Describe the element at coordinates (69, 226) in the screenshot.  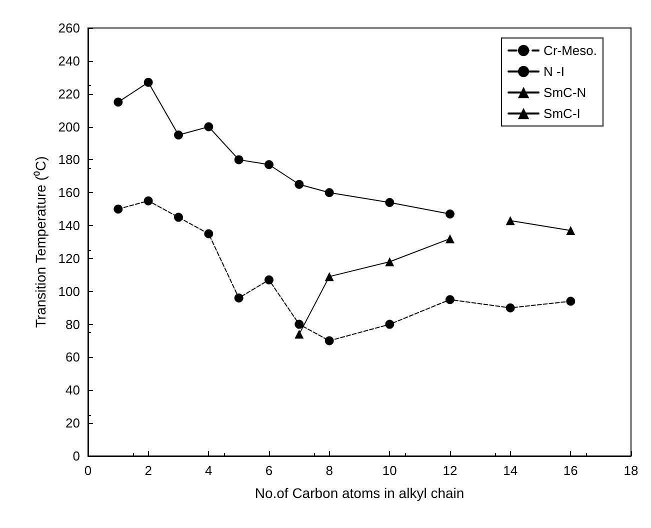
I see `y-tick-label: 140` at that location.